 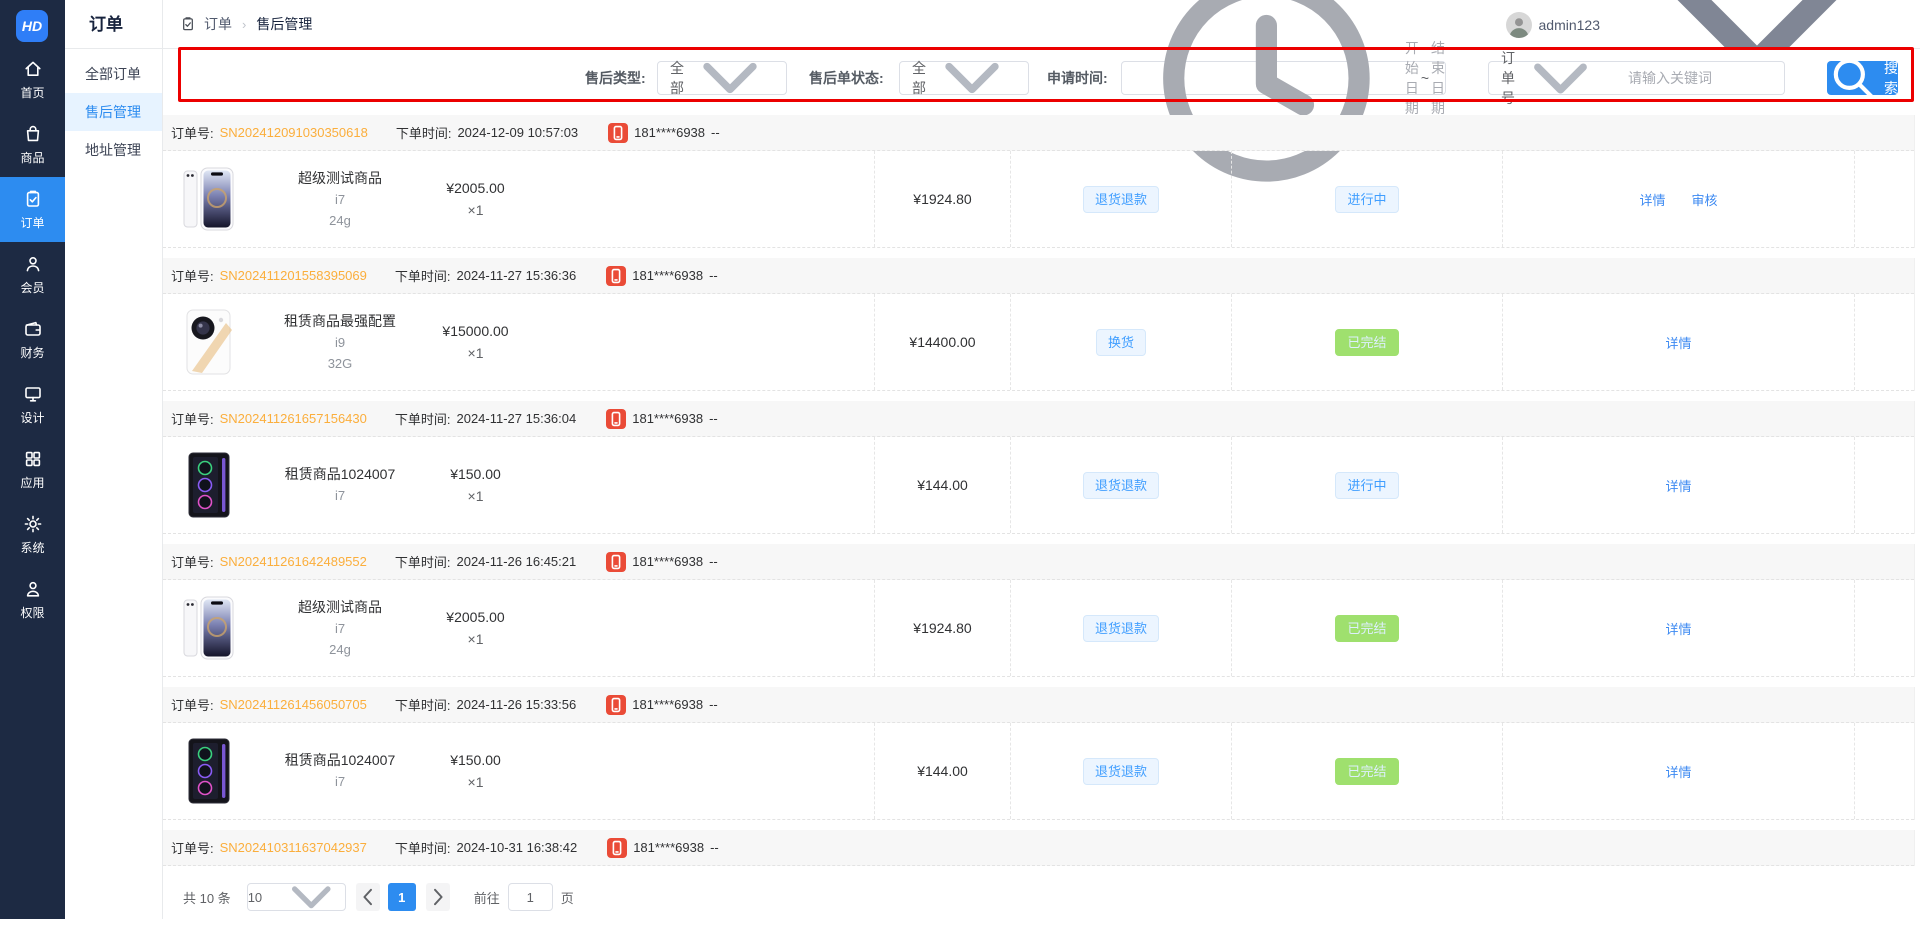 What do you see at coordinates (1077, 78) in the screenshot?
I see `apply-time-label: 申请时间:` at bounding box center [1077, 78].